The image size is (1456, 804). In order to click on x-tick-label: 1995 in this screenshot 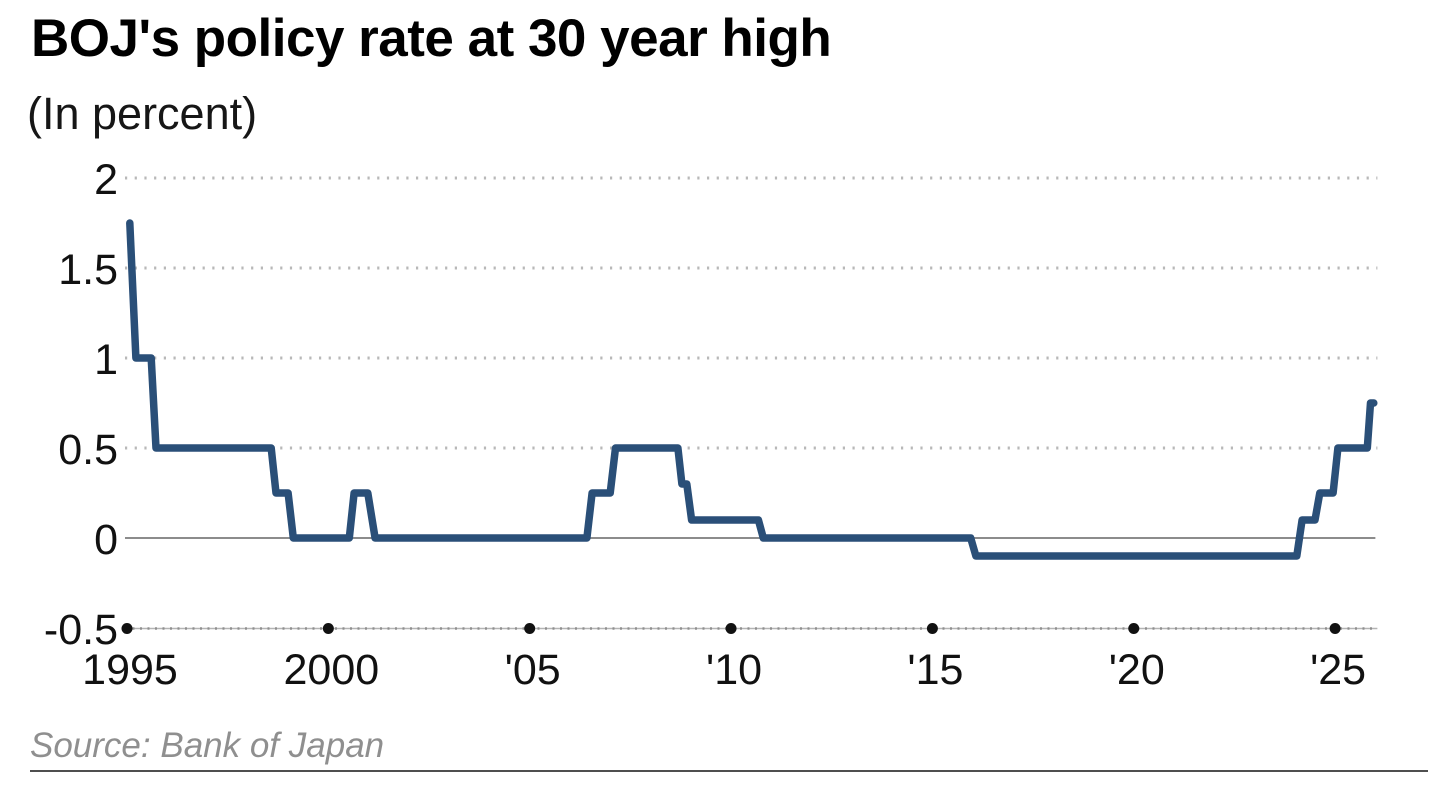, I will do `click(130, 670)`.